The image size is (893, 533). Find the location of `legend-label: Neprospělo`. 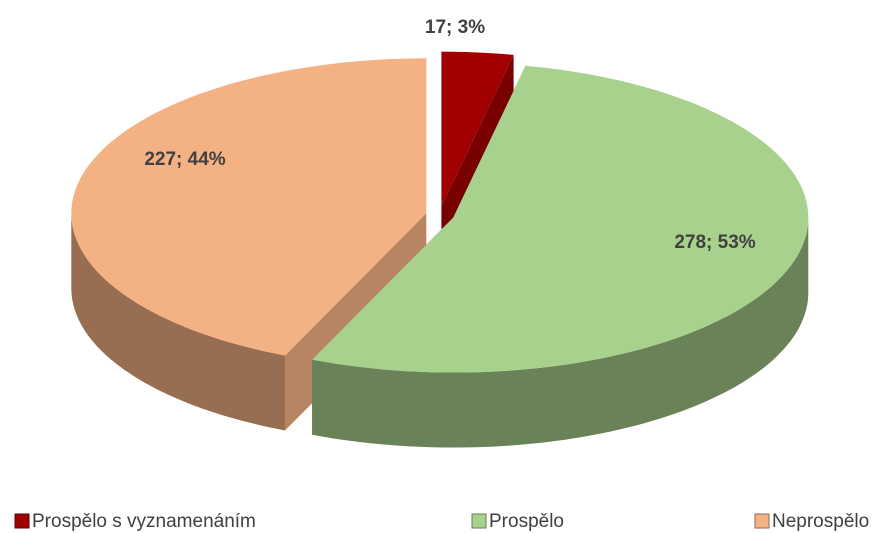

legend-label: Neprospělo is located at coordinates (820, 521).